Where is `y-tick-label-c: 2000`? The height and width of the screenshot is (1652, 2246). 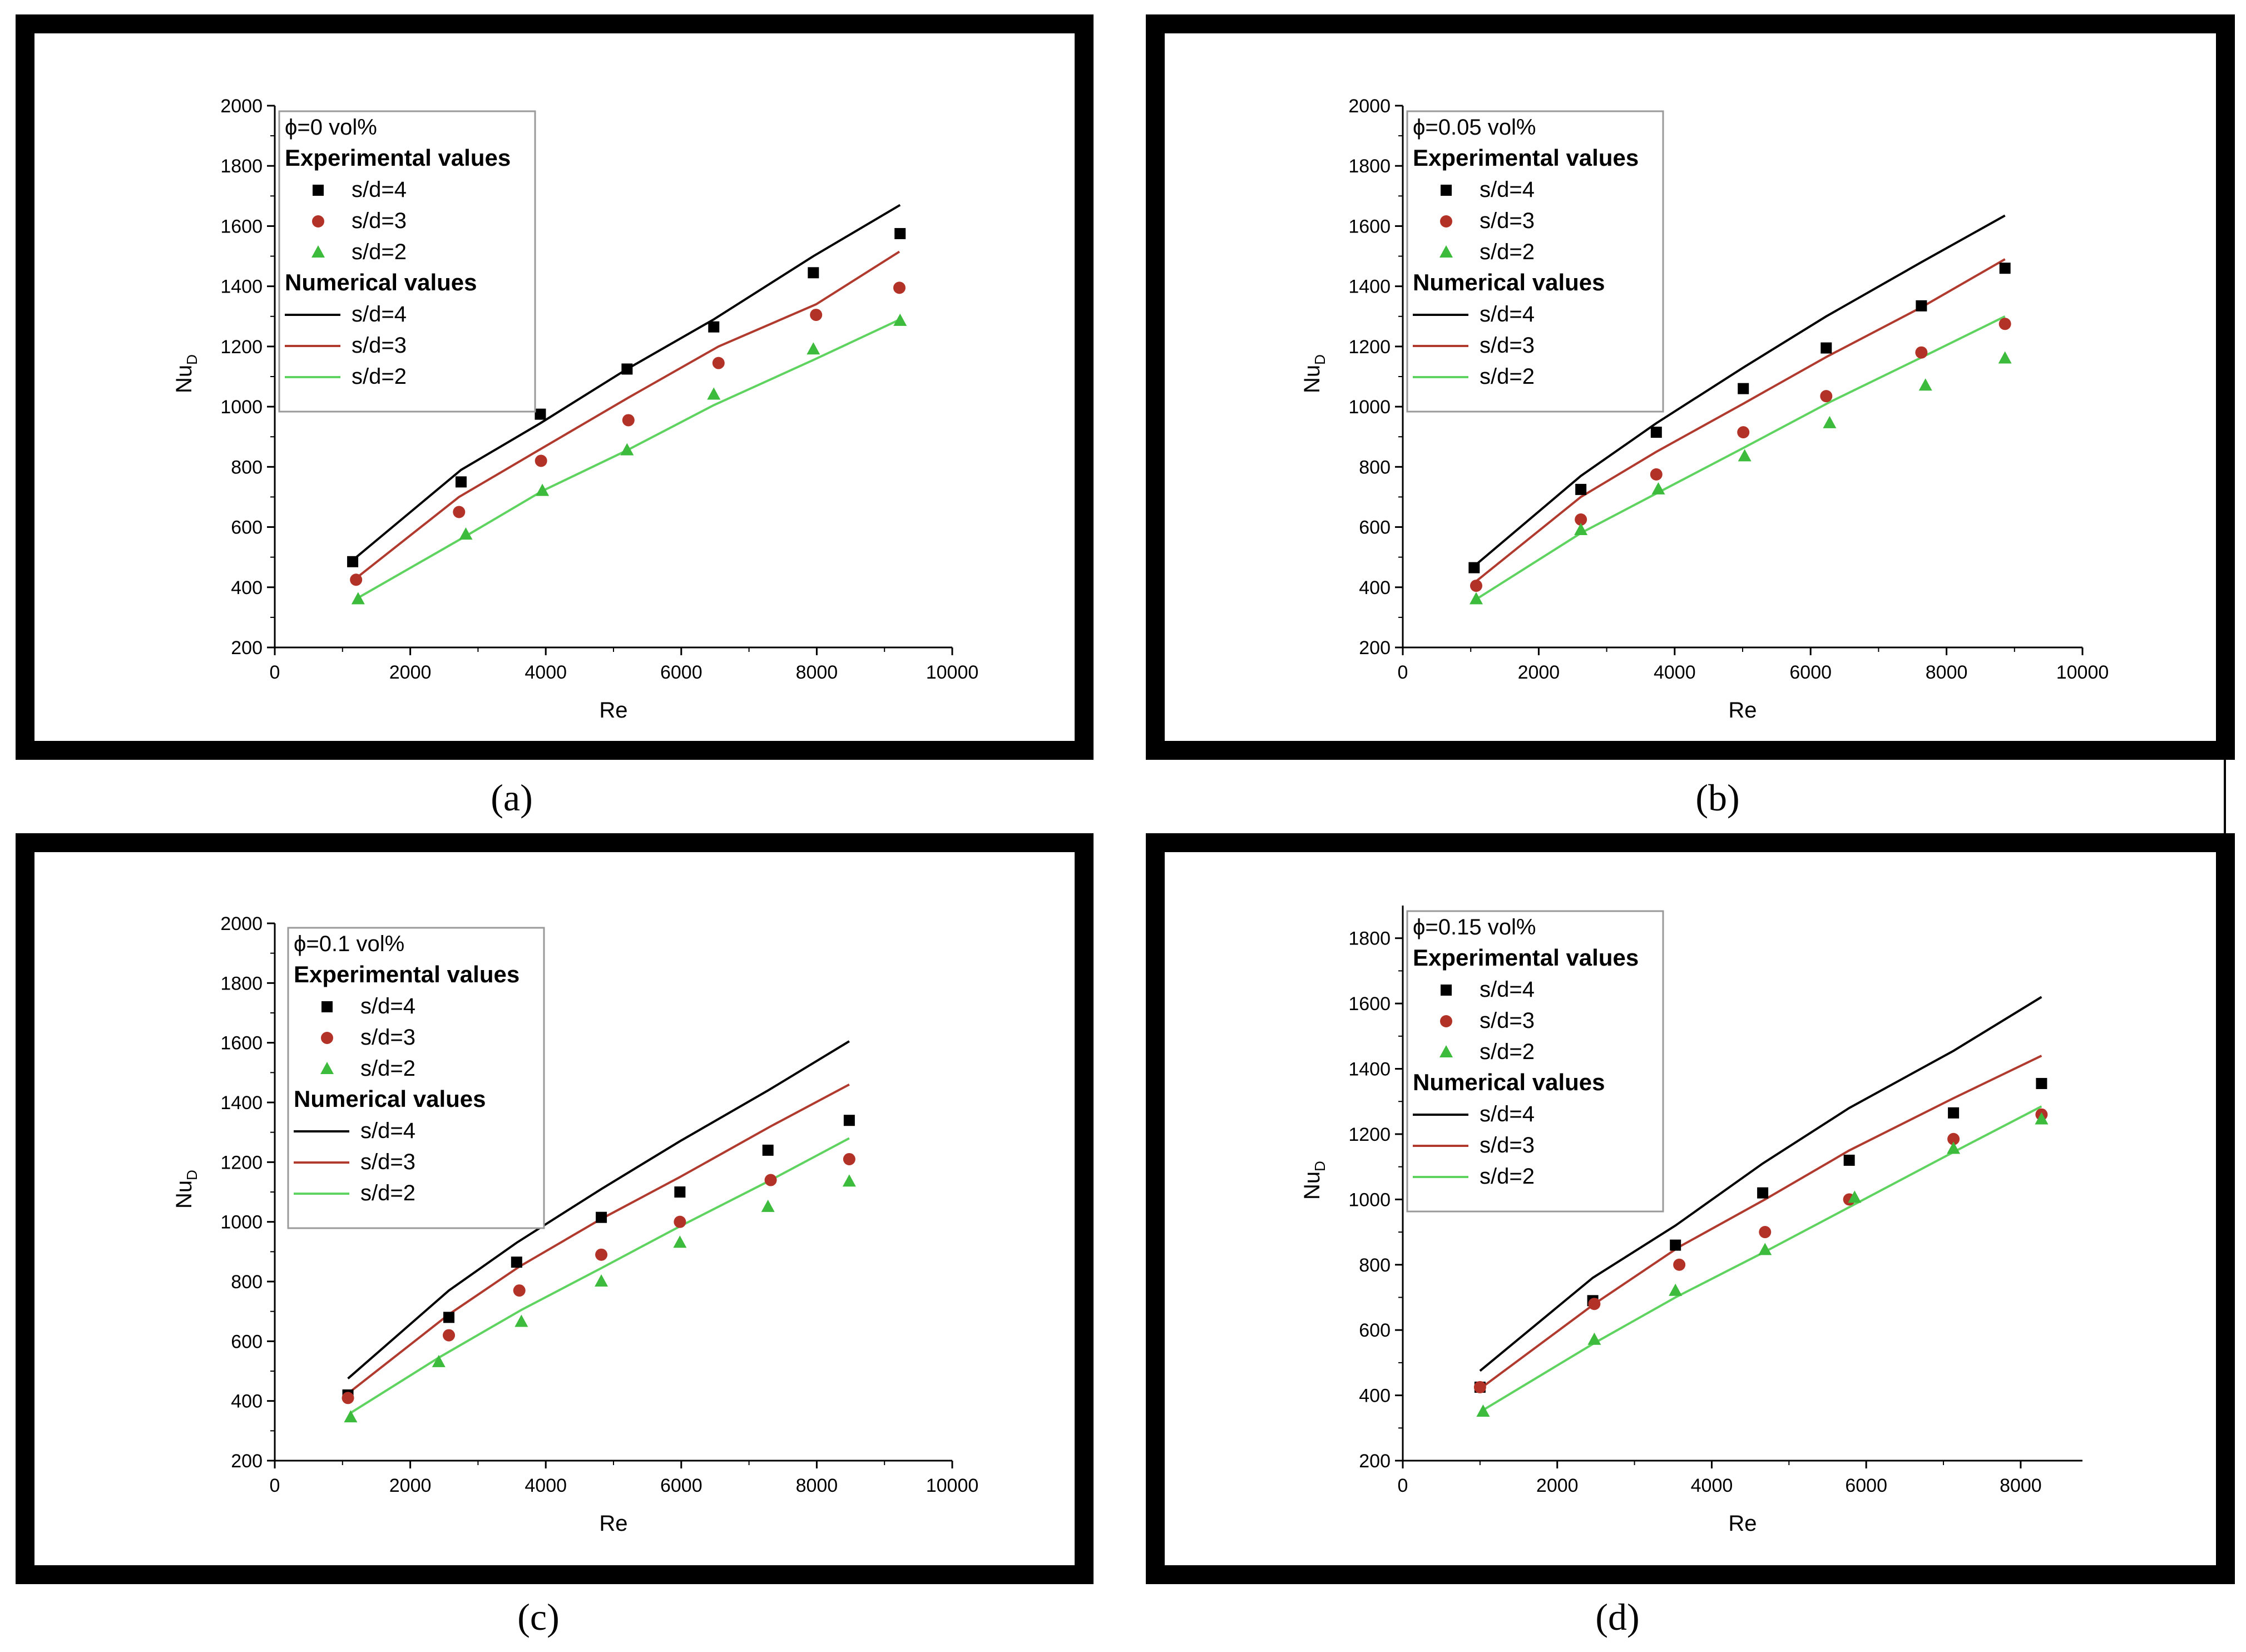 y-tick-label-c: 2000 is located at coordinates (241, 923).